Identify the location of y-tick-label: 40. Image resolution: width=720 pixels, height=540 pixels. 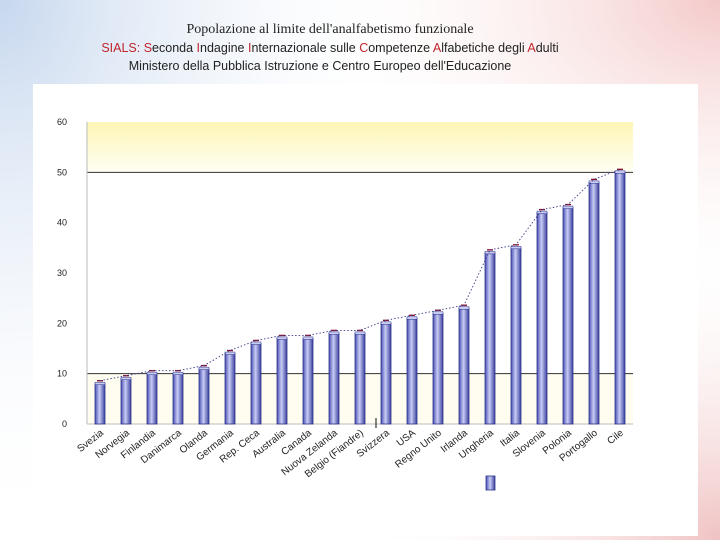
(62, 223).